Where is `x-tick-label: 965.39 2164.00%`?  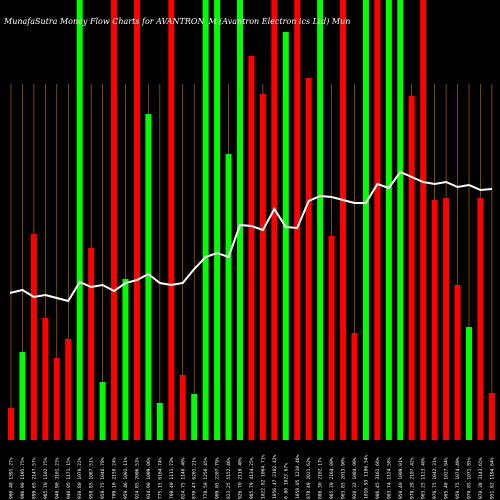 x-tick-label: 965.39 2164.00% is located at coordinates (332, 478).